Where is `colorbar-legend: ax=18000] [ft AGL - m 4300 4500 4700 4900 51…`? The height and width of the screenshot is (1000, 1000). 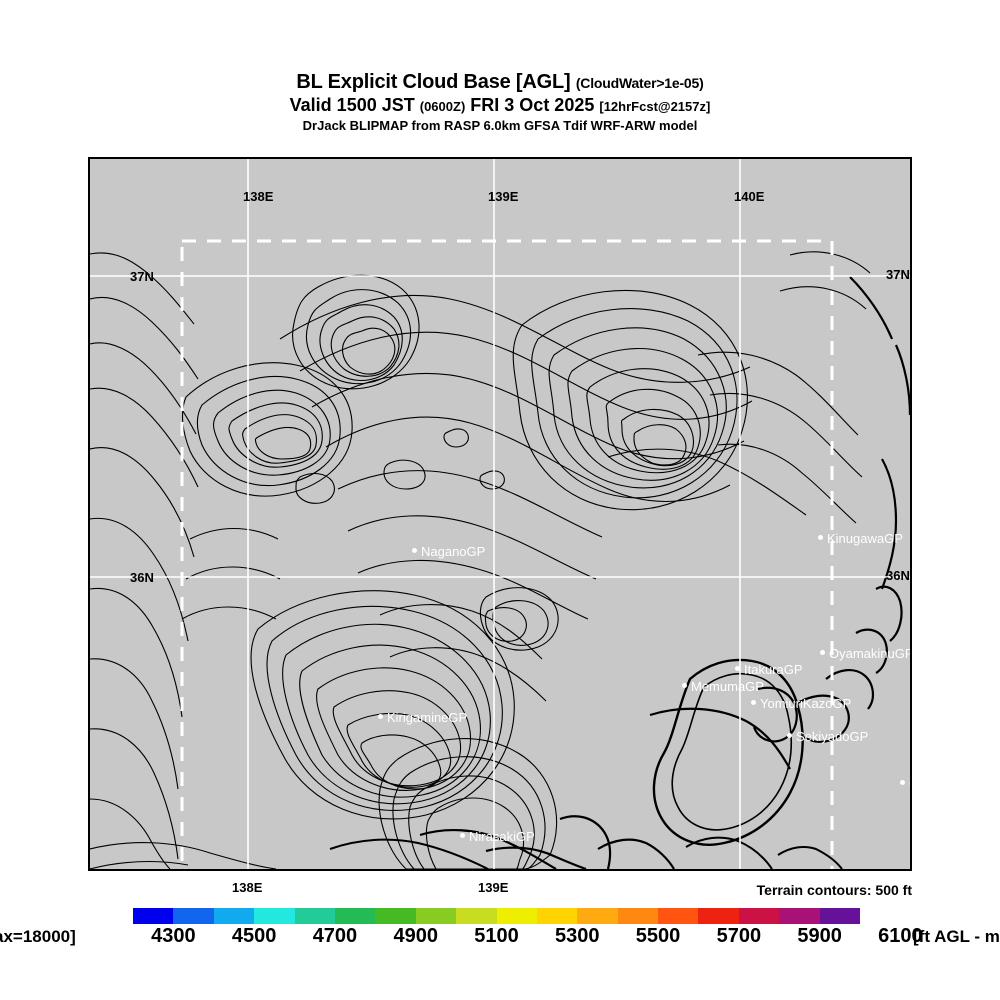 colorbar-legend: ax=18000] [ft AGL - m 4300 4500 4700 4900 51… is located at coordinates (500, 935).